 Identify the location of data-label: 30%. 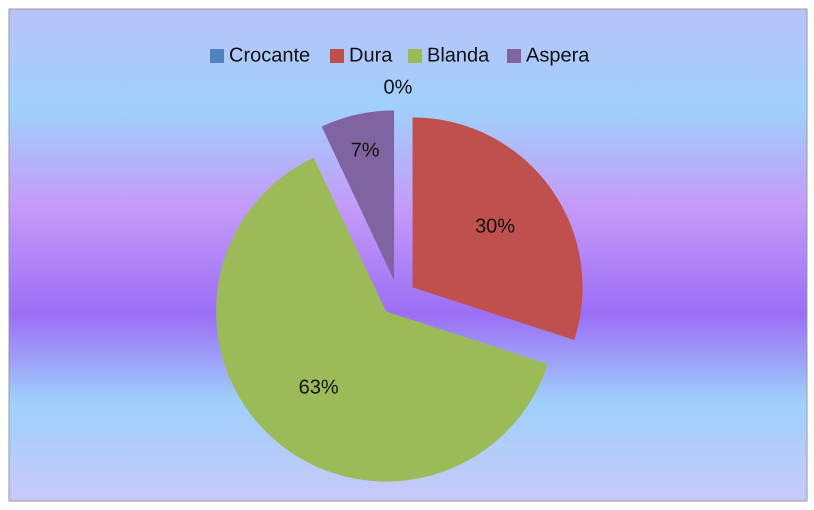
(495, 227).